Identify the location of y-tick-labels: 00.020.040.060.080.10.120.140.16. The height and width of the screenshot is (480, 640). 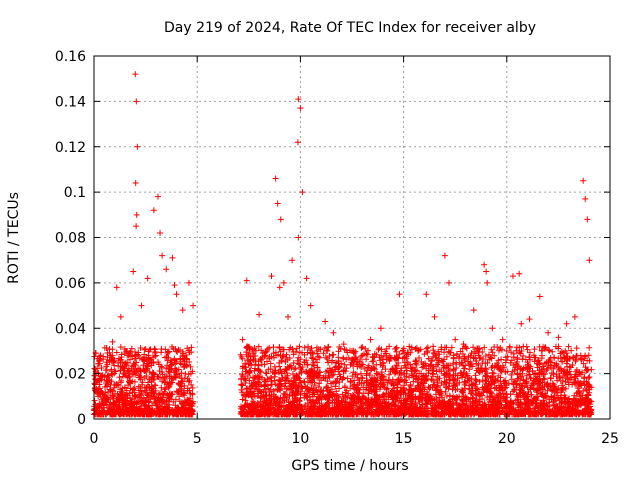
(70, 238).